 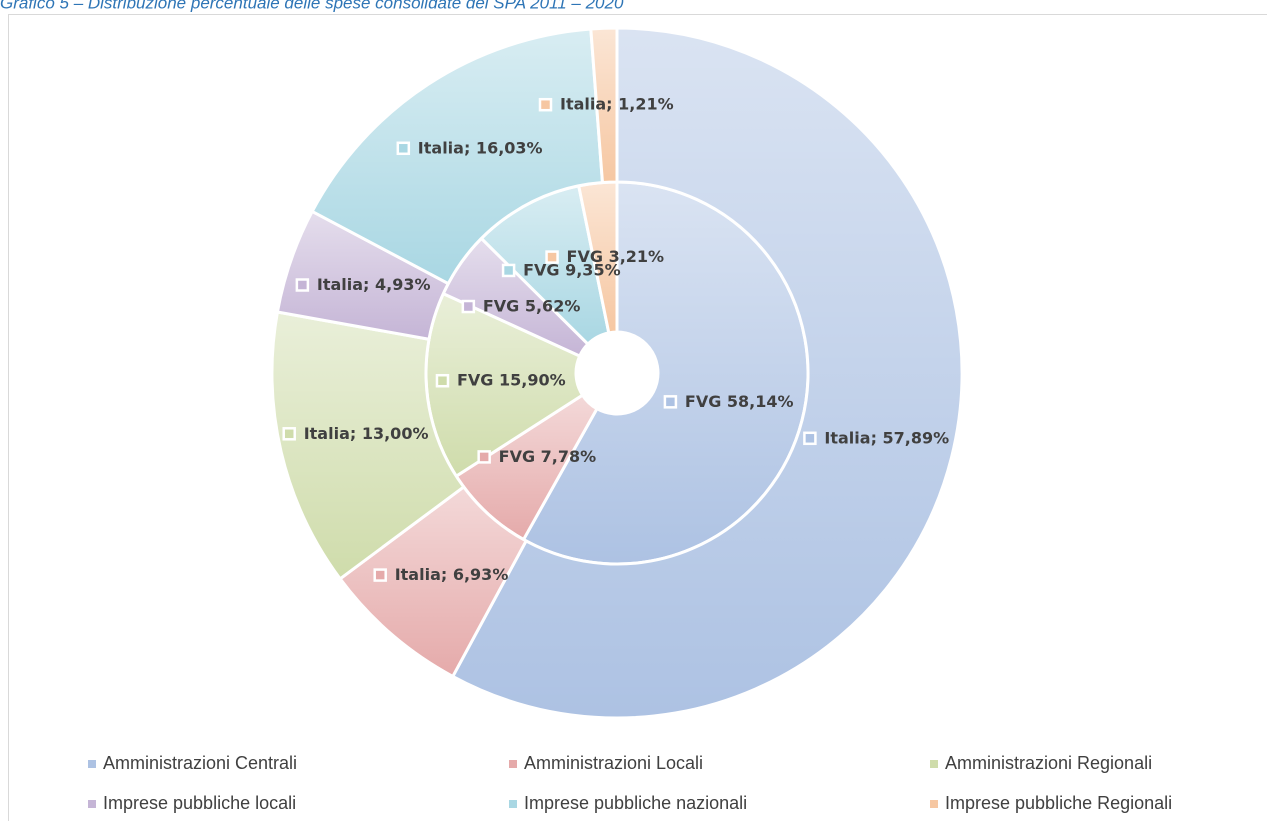 What do you see at coordinates (374, 284) in the screenshot?
I see `data-label: Italia; 4,93%` at bounding box center [374, 284].